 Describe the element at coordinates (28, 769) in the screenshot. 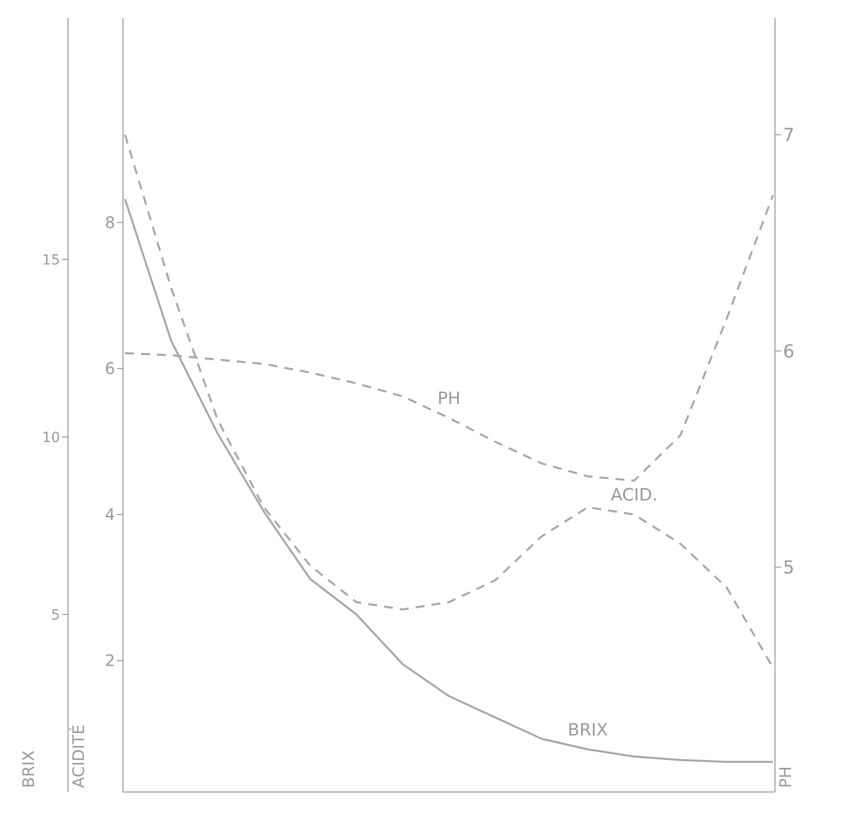

I see `y3-axis-title: BRIX` at that location.